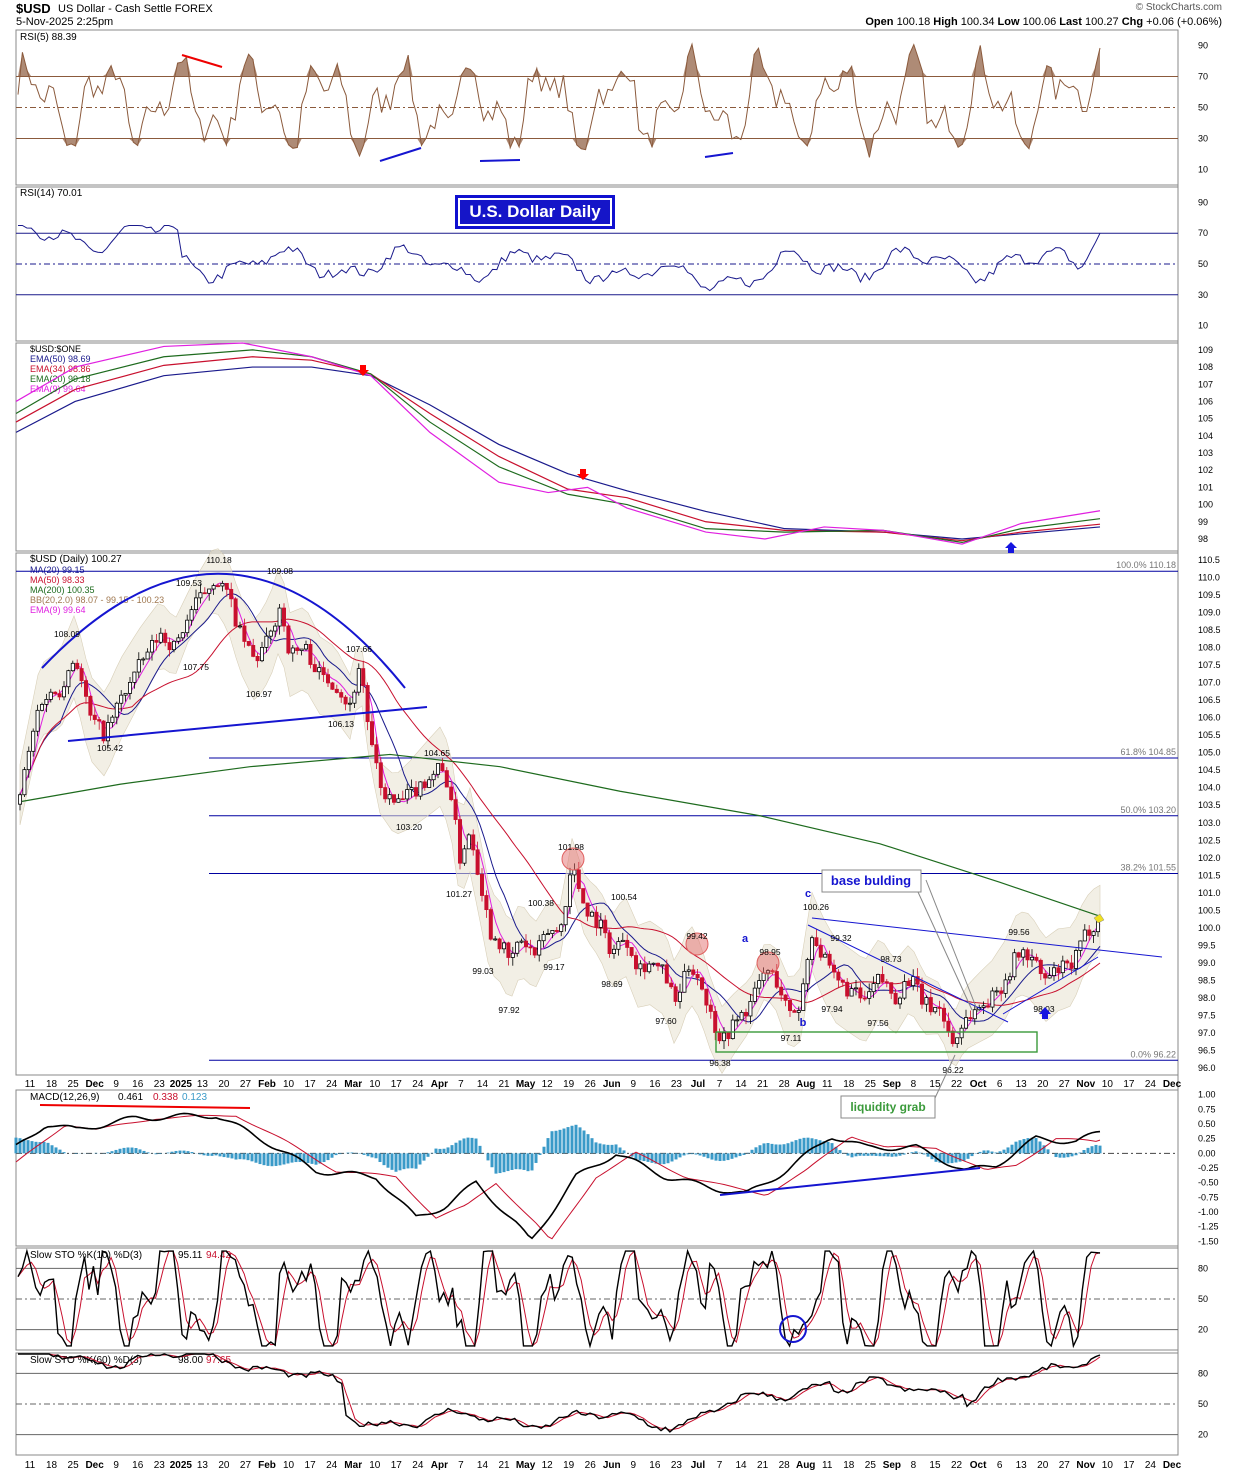  Describe the element at coordinates (548, 1465) in the screenshot. I see `x-axis-label: 12` at that location.